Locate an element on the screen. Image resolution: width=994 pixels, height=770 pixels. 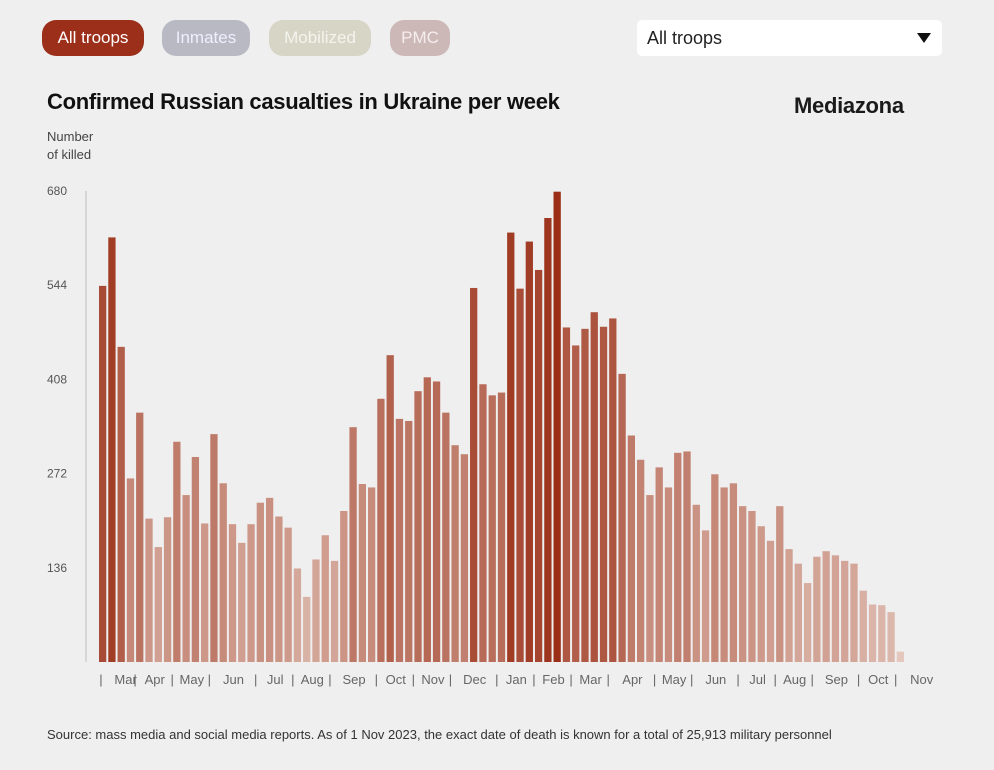
filter-mobilized-button: Mobilized is located at coordinates (320, 38).